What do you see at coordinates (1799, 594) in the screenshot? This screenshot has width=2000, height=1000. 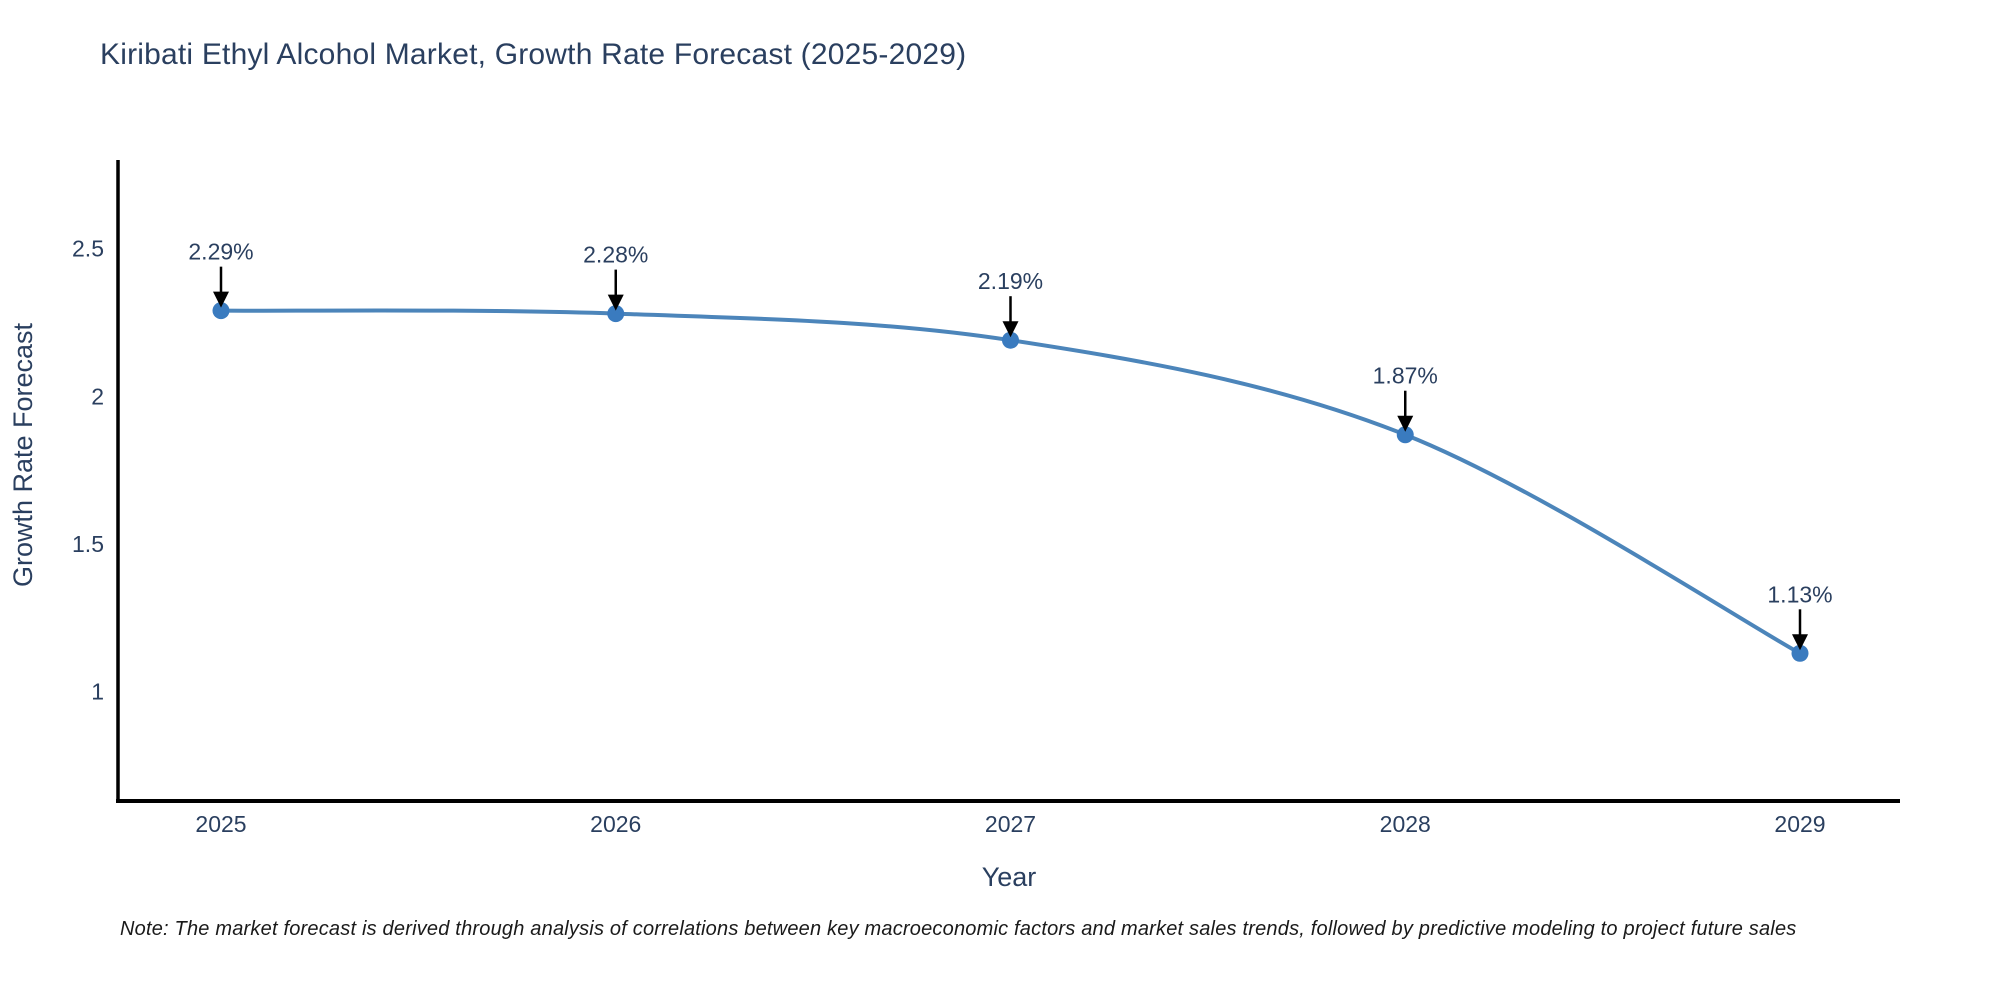 I see `point-value-label: 1.13%` at bounding box center [1799, 594].